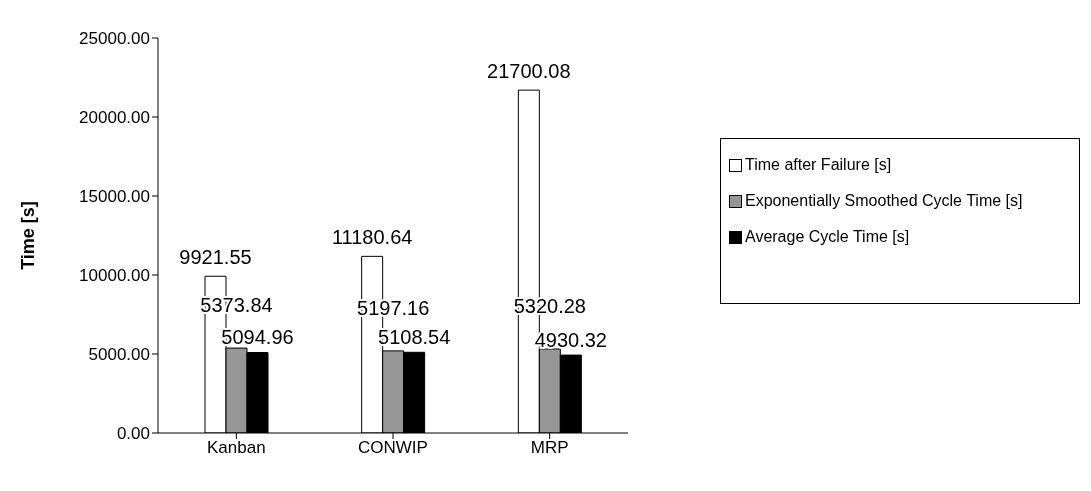 This screenshot has width=1091, height=491. I want to click on legend-label: Exponentially Smoothed Cycle Time [s], so click(884, 201).